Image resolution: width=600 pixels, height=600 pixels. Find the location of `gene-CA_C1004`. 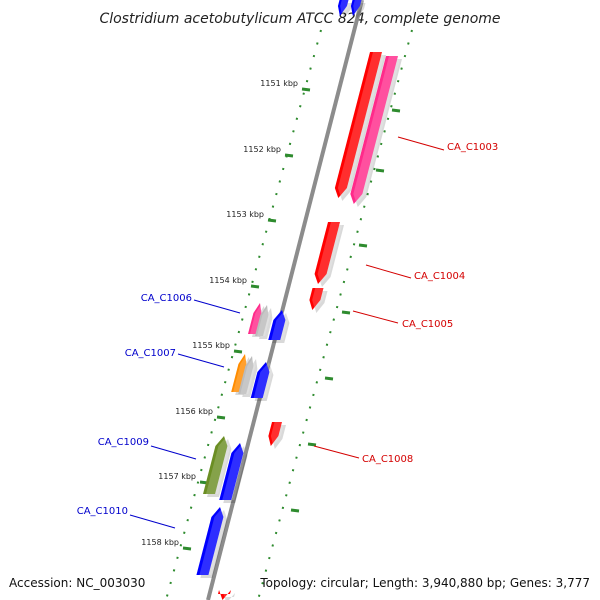

gene-CA_C1004 is located at coordinates (329, 254).